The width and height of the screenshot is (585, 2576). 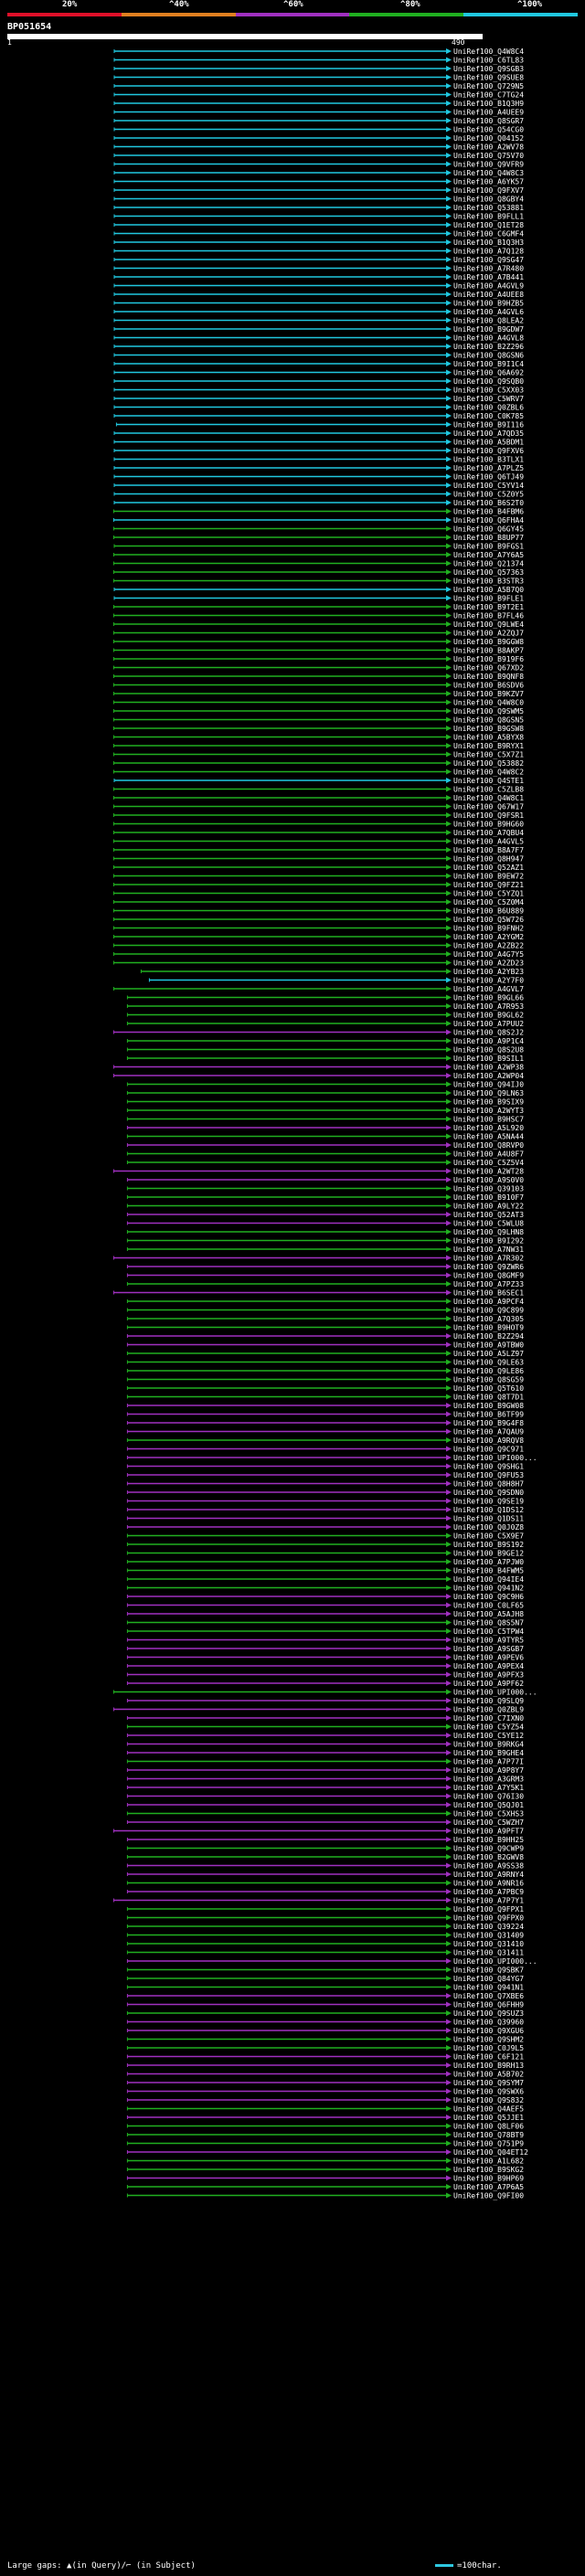 I want to click on hit-label: UniRef100_C6TL83, so click(x=489, y=61).